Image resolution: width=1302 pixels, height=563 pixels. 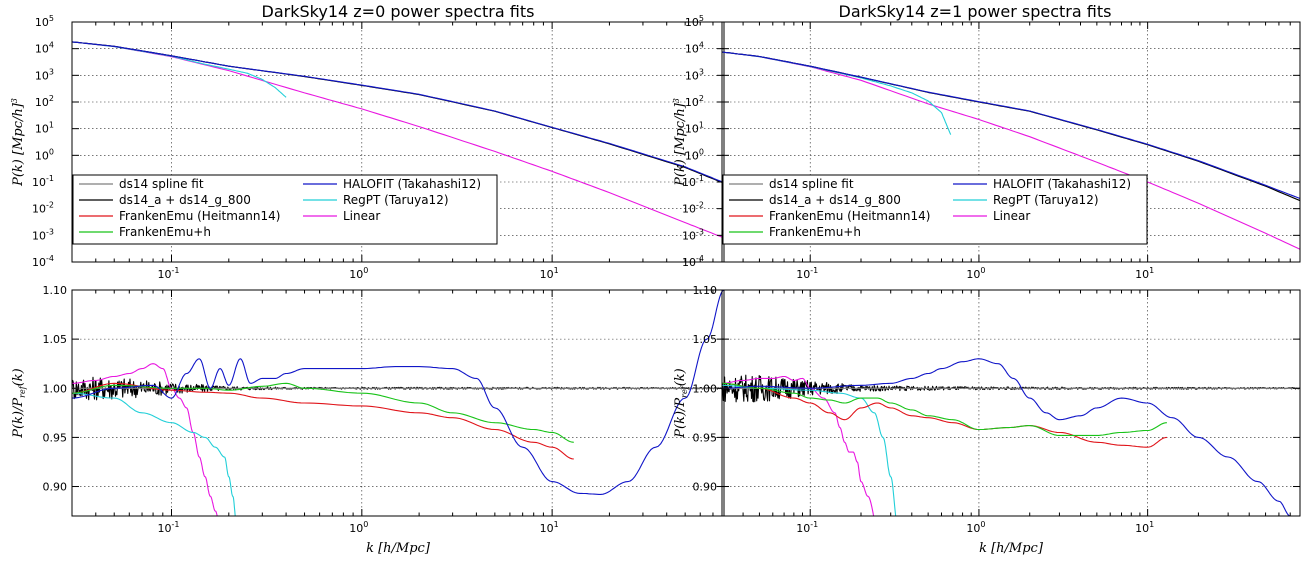 I want to click on y-tick-label: 10⁻¹, so click(x=43, y=181).